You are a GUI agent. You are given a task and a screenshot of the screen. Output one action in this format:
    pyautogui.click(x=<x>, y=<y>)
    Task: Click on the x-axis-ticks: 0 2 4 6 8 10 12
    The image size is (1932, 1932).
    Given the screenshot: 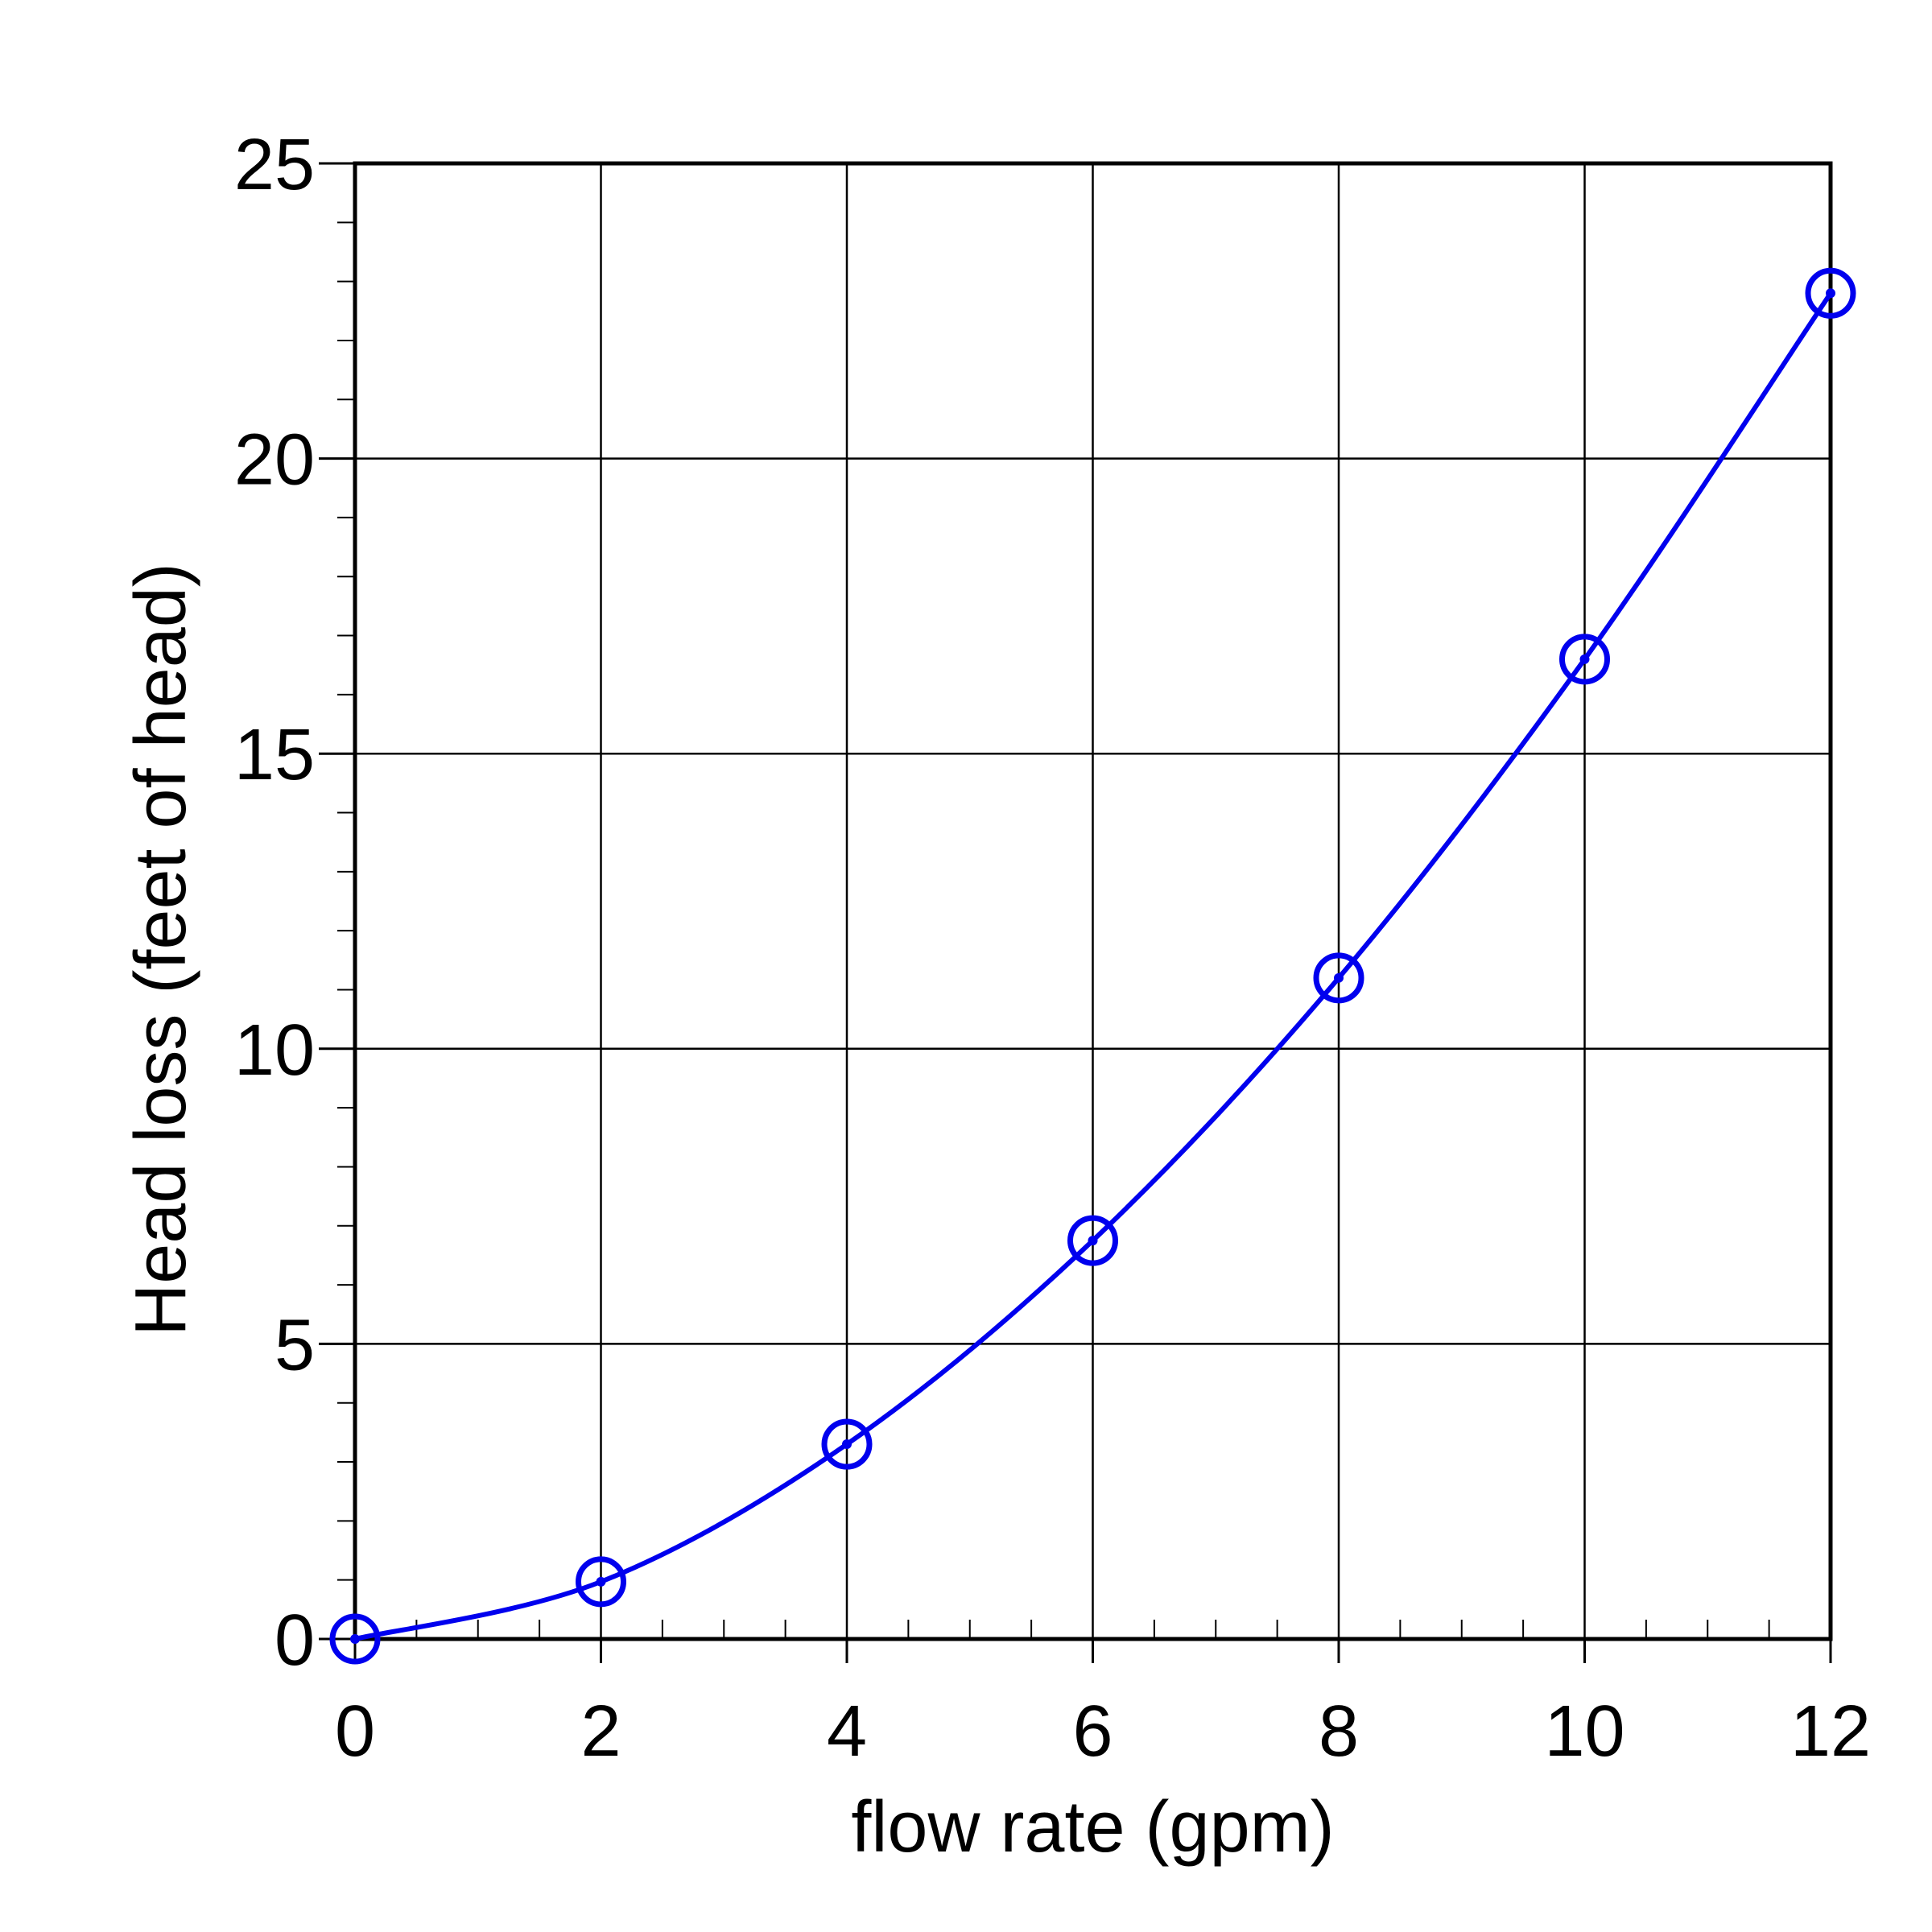 What is the action you would take?
    pyautogui.click(x=1103, y=1705)
    